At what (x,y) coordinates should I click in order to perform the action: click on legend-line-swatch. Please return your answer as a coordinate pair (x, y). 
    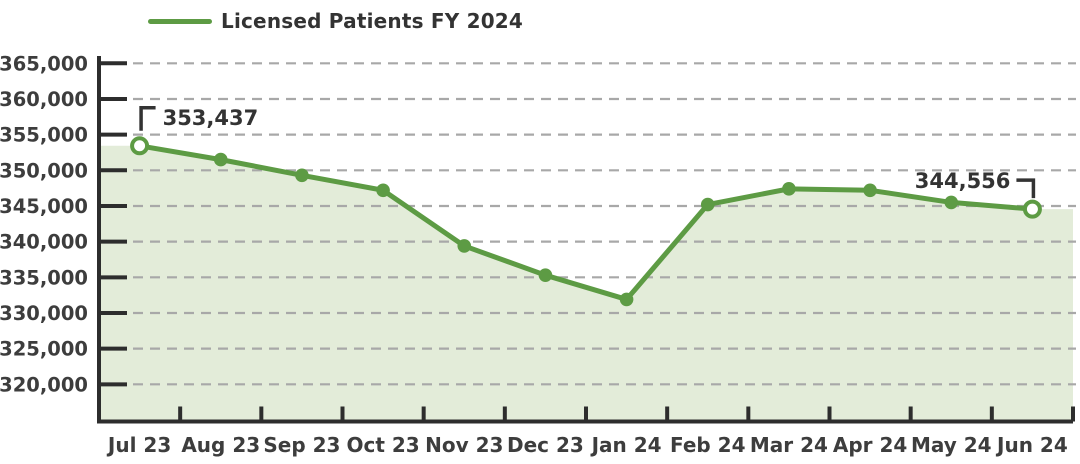
    Looking at the image, I should click on (180, 21).